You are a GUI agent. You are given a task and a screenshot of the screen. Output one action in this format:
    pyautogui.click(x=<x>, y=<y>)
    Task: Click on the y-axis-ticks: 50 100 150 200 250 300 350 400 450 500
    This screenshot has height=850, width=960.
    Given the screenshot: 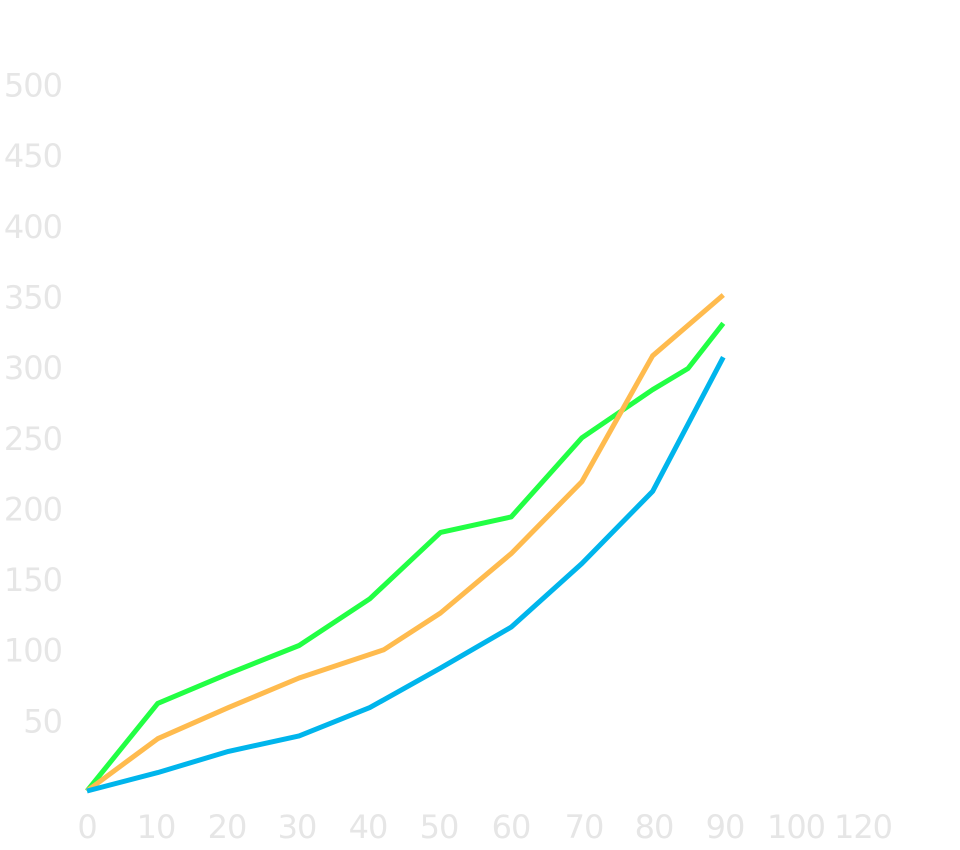 What is the action you would take?
    pyautogui.click(x=33, y=404)
    